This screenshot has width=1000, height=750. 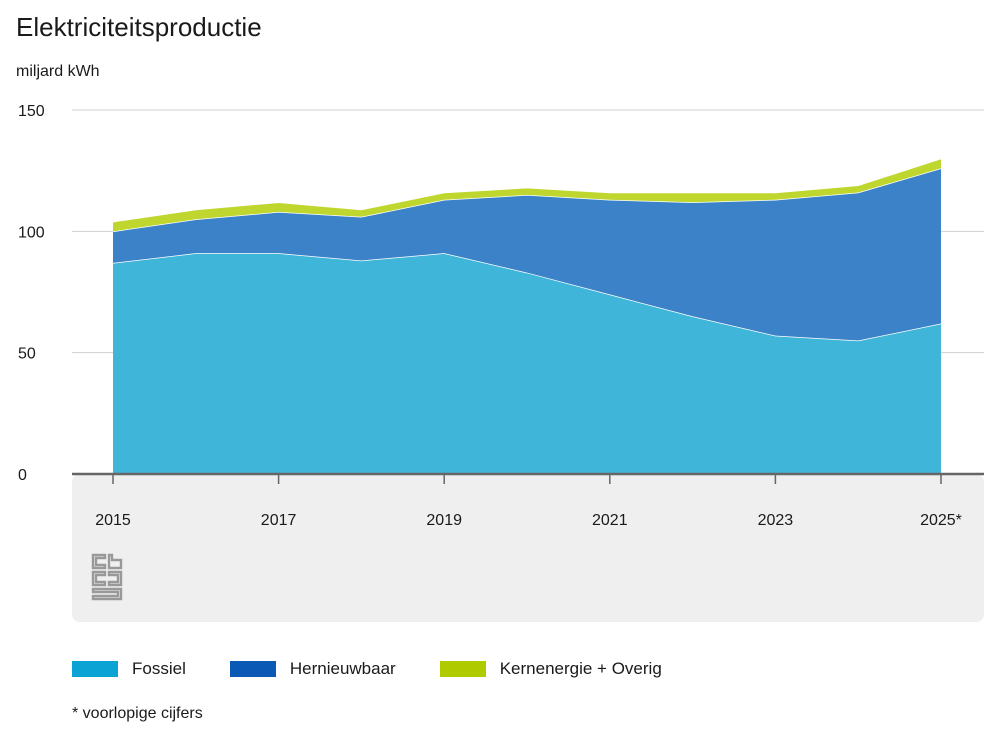 I want to click on y-tick-label: 50, so click(x=27, y=354).